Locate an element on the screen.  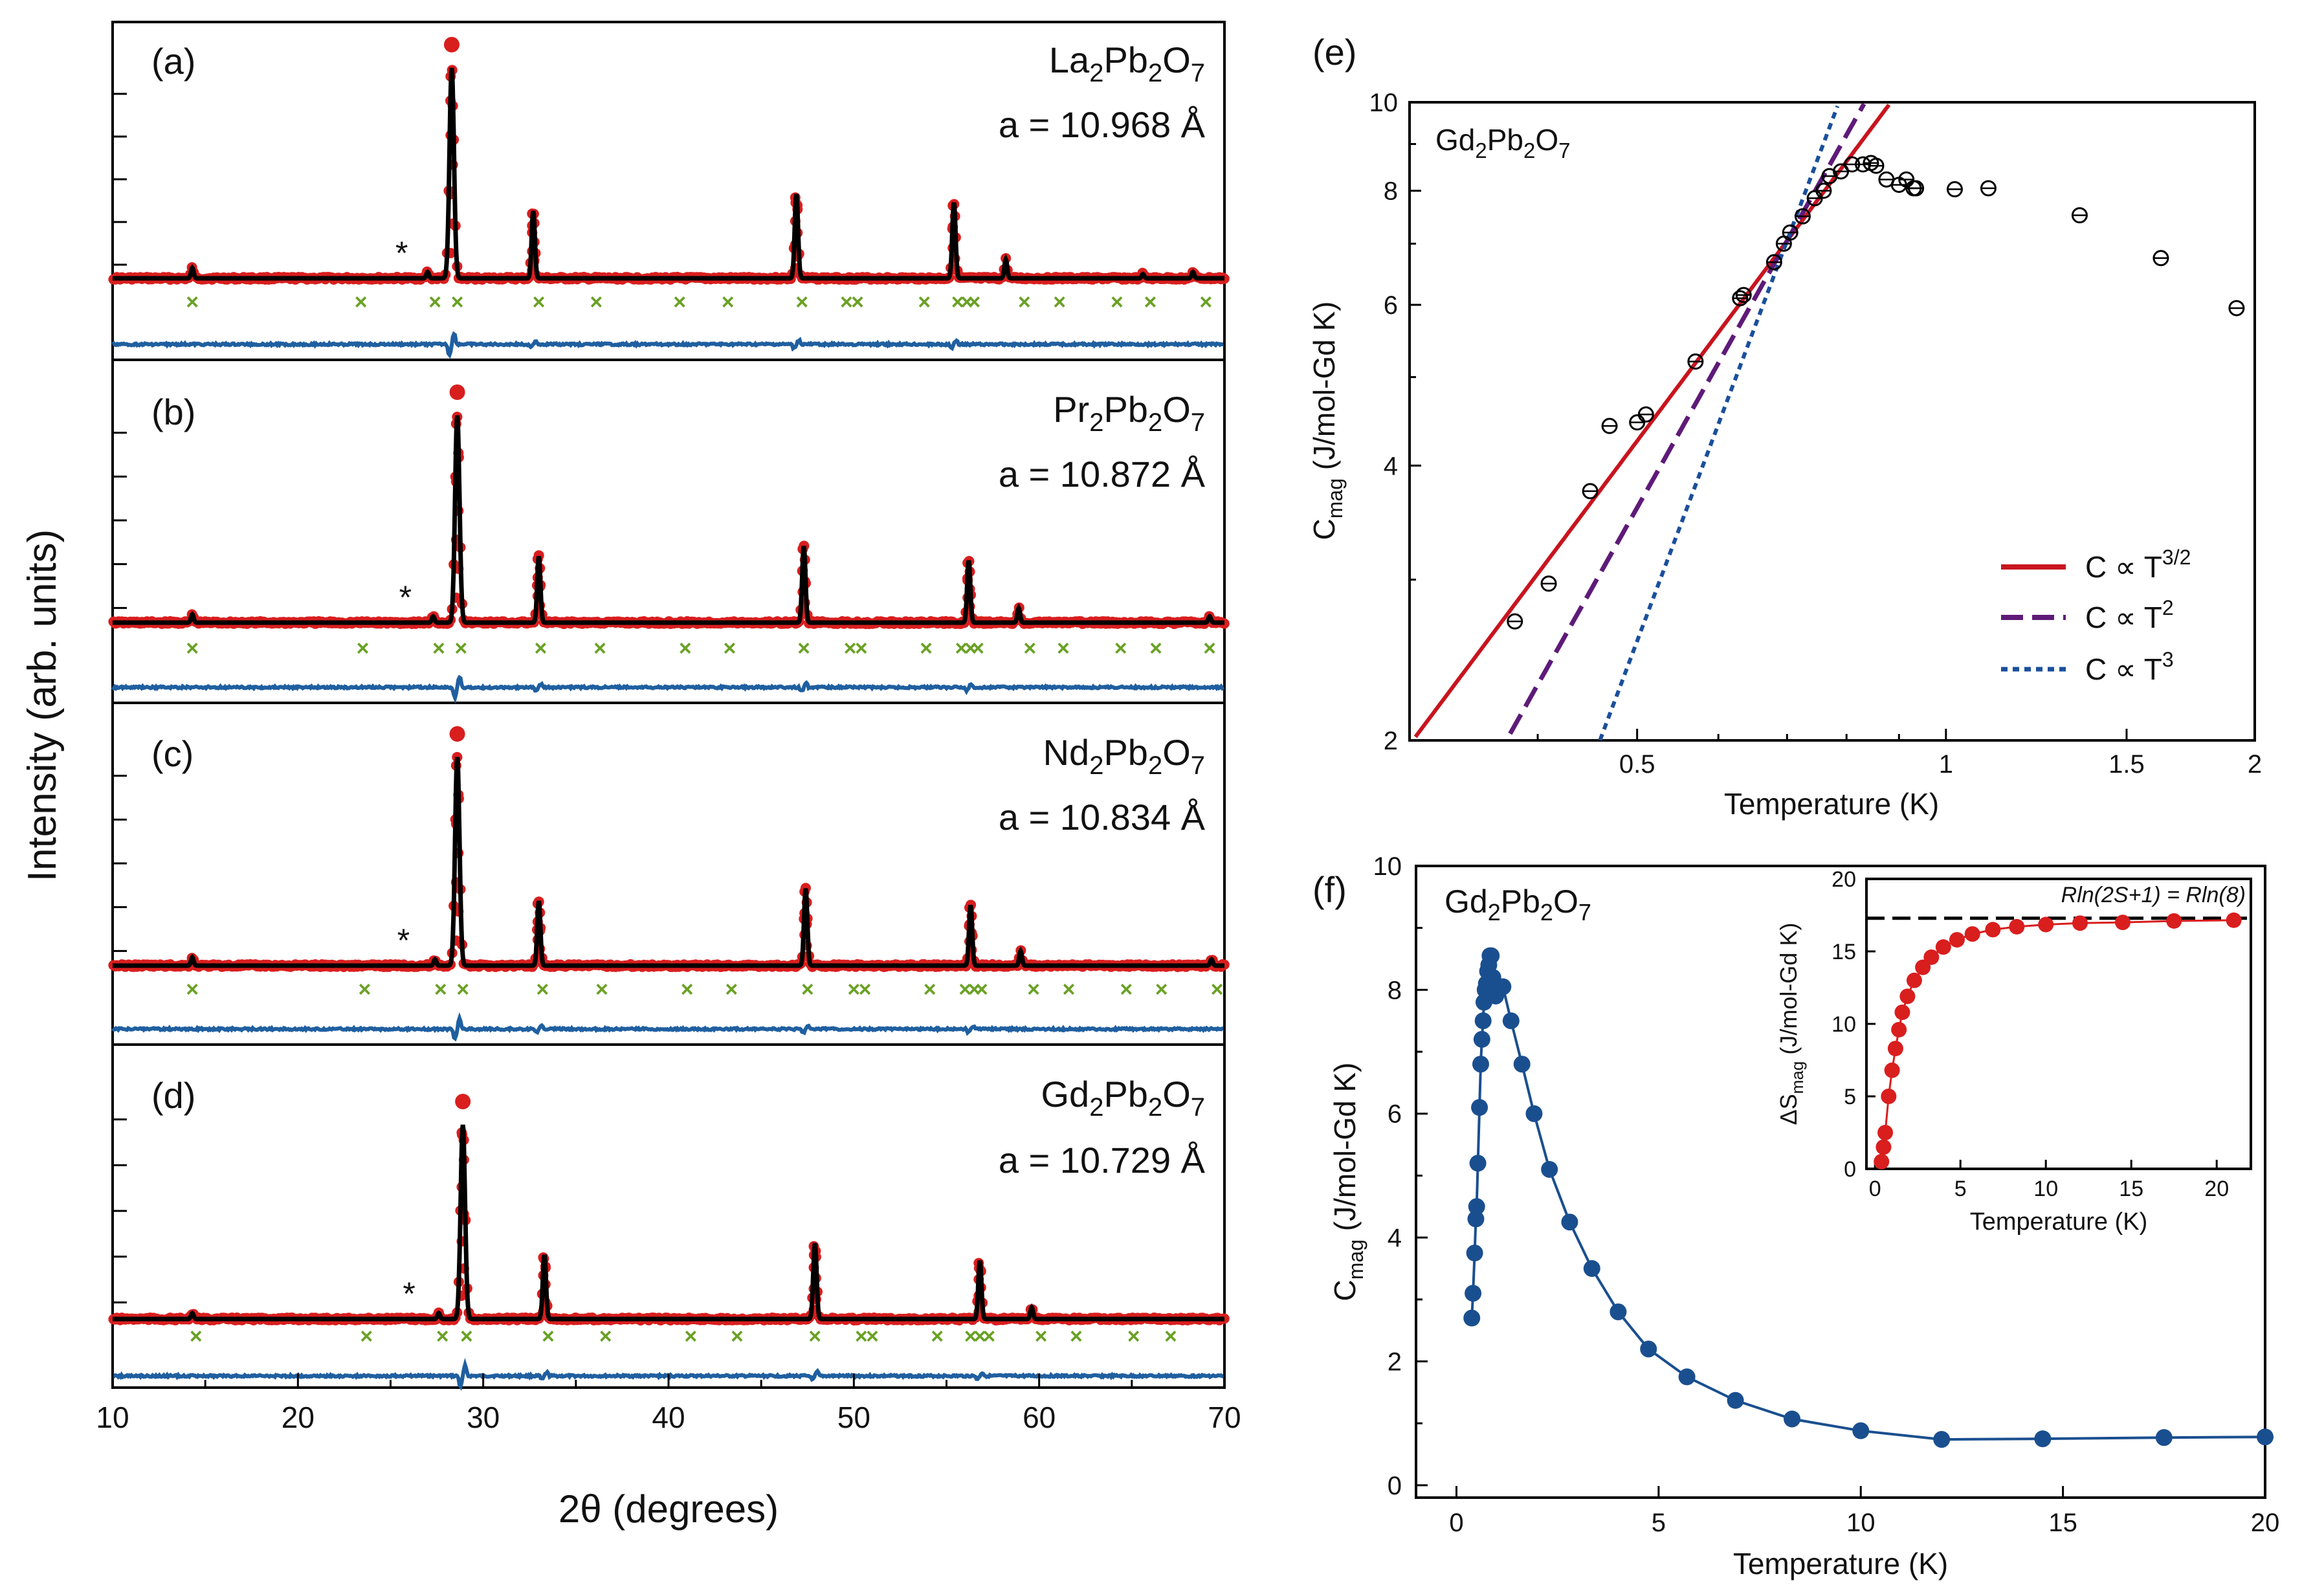
panel-f-points is located at coordinates (1868, 1197).